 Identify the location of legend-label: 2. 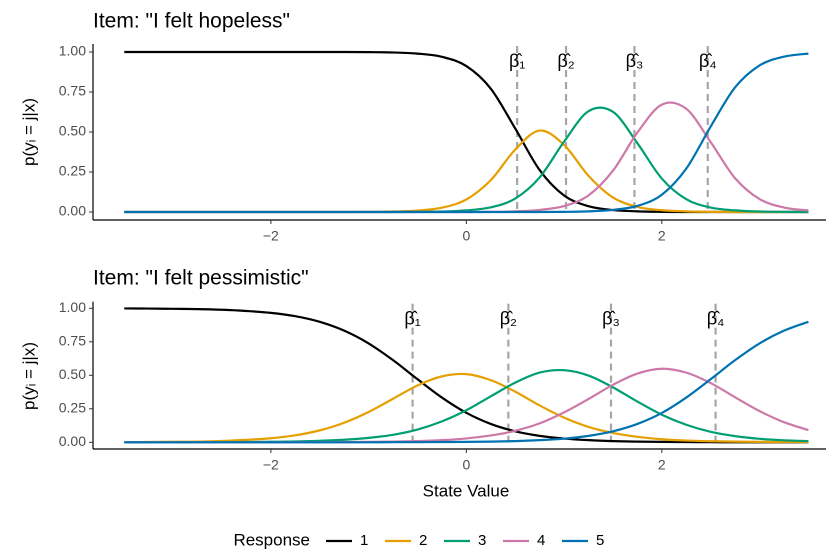
(423, 540).